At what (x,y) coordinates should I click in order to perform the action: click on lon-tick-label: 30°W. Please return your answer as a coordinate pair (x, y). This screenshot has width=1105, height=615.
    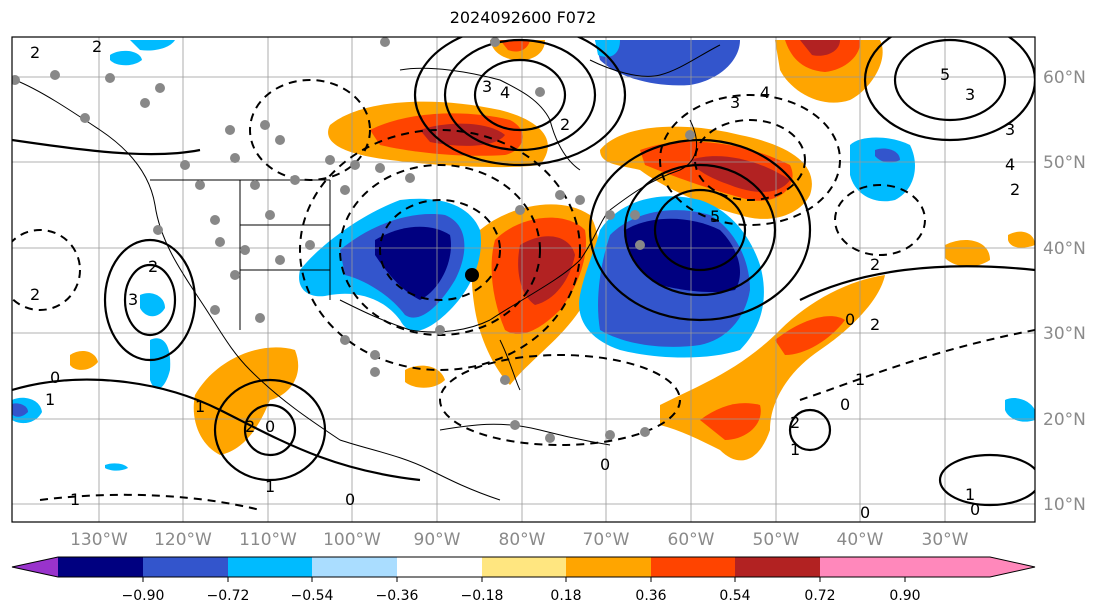
    Looking at the image, I should click on (945, 540).